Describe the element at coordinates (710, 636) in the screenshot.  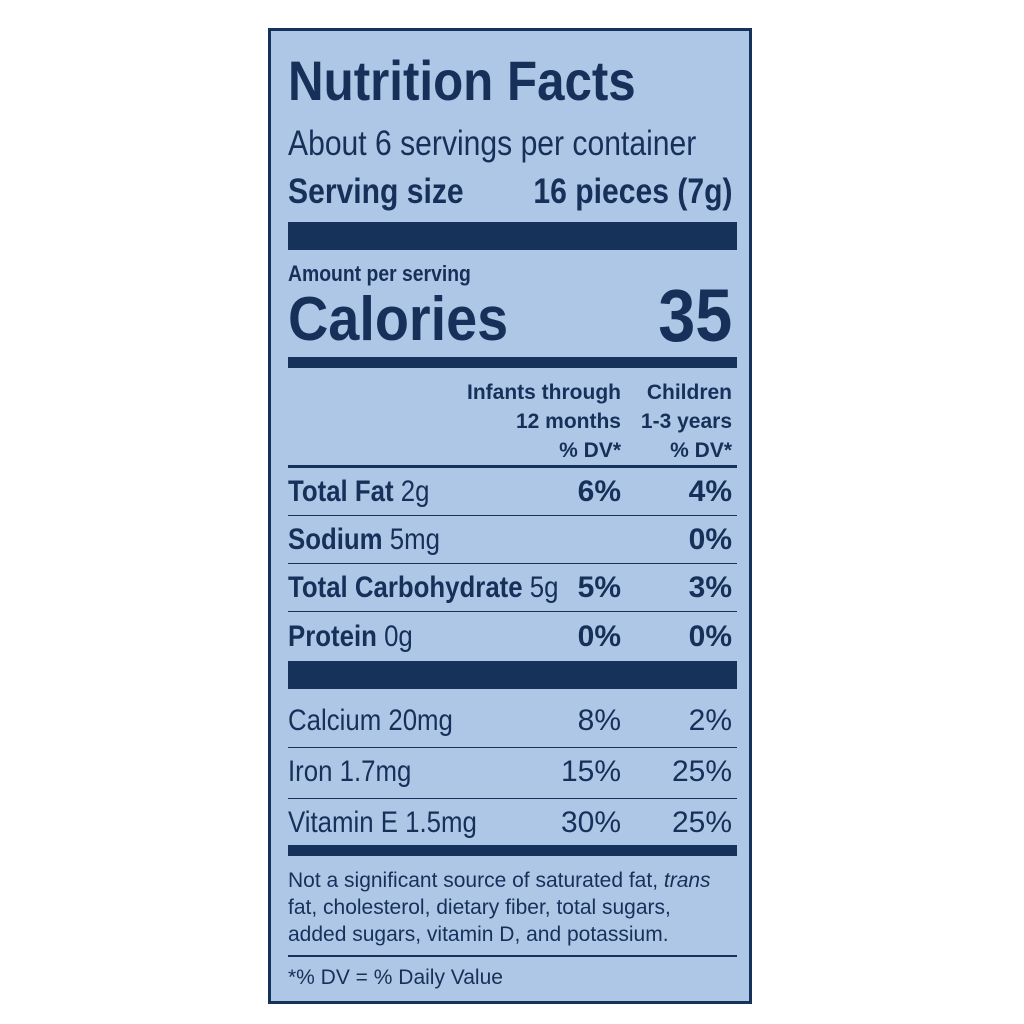
I see `protein-children-dv: 0%` at that location.